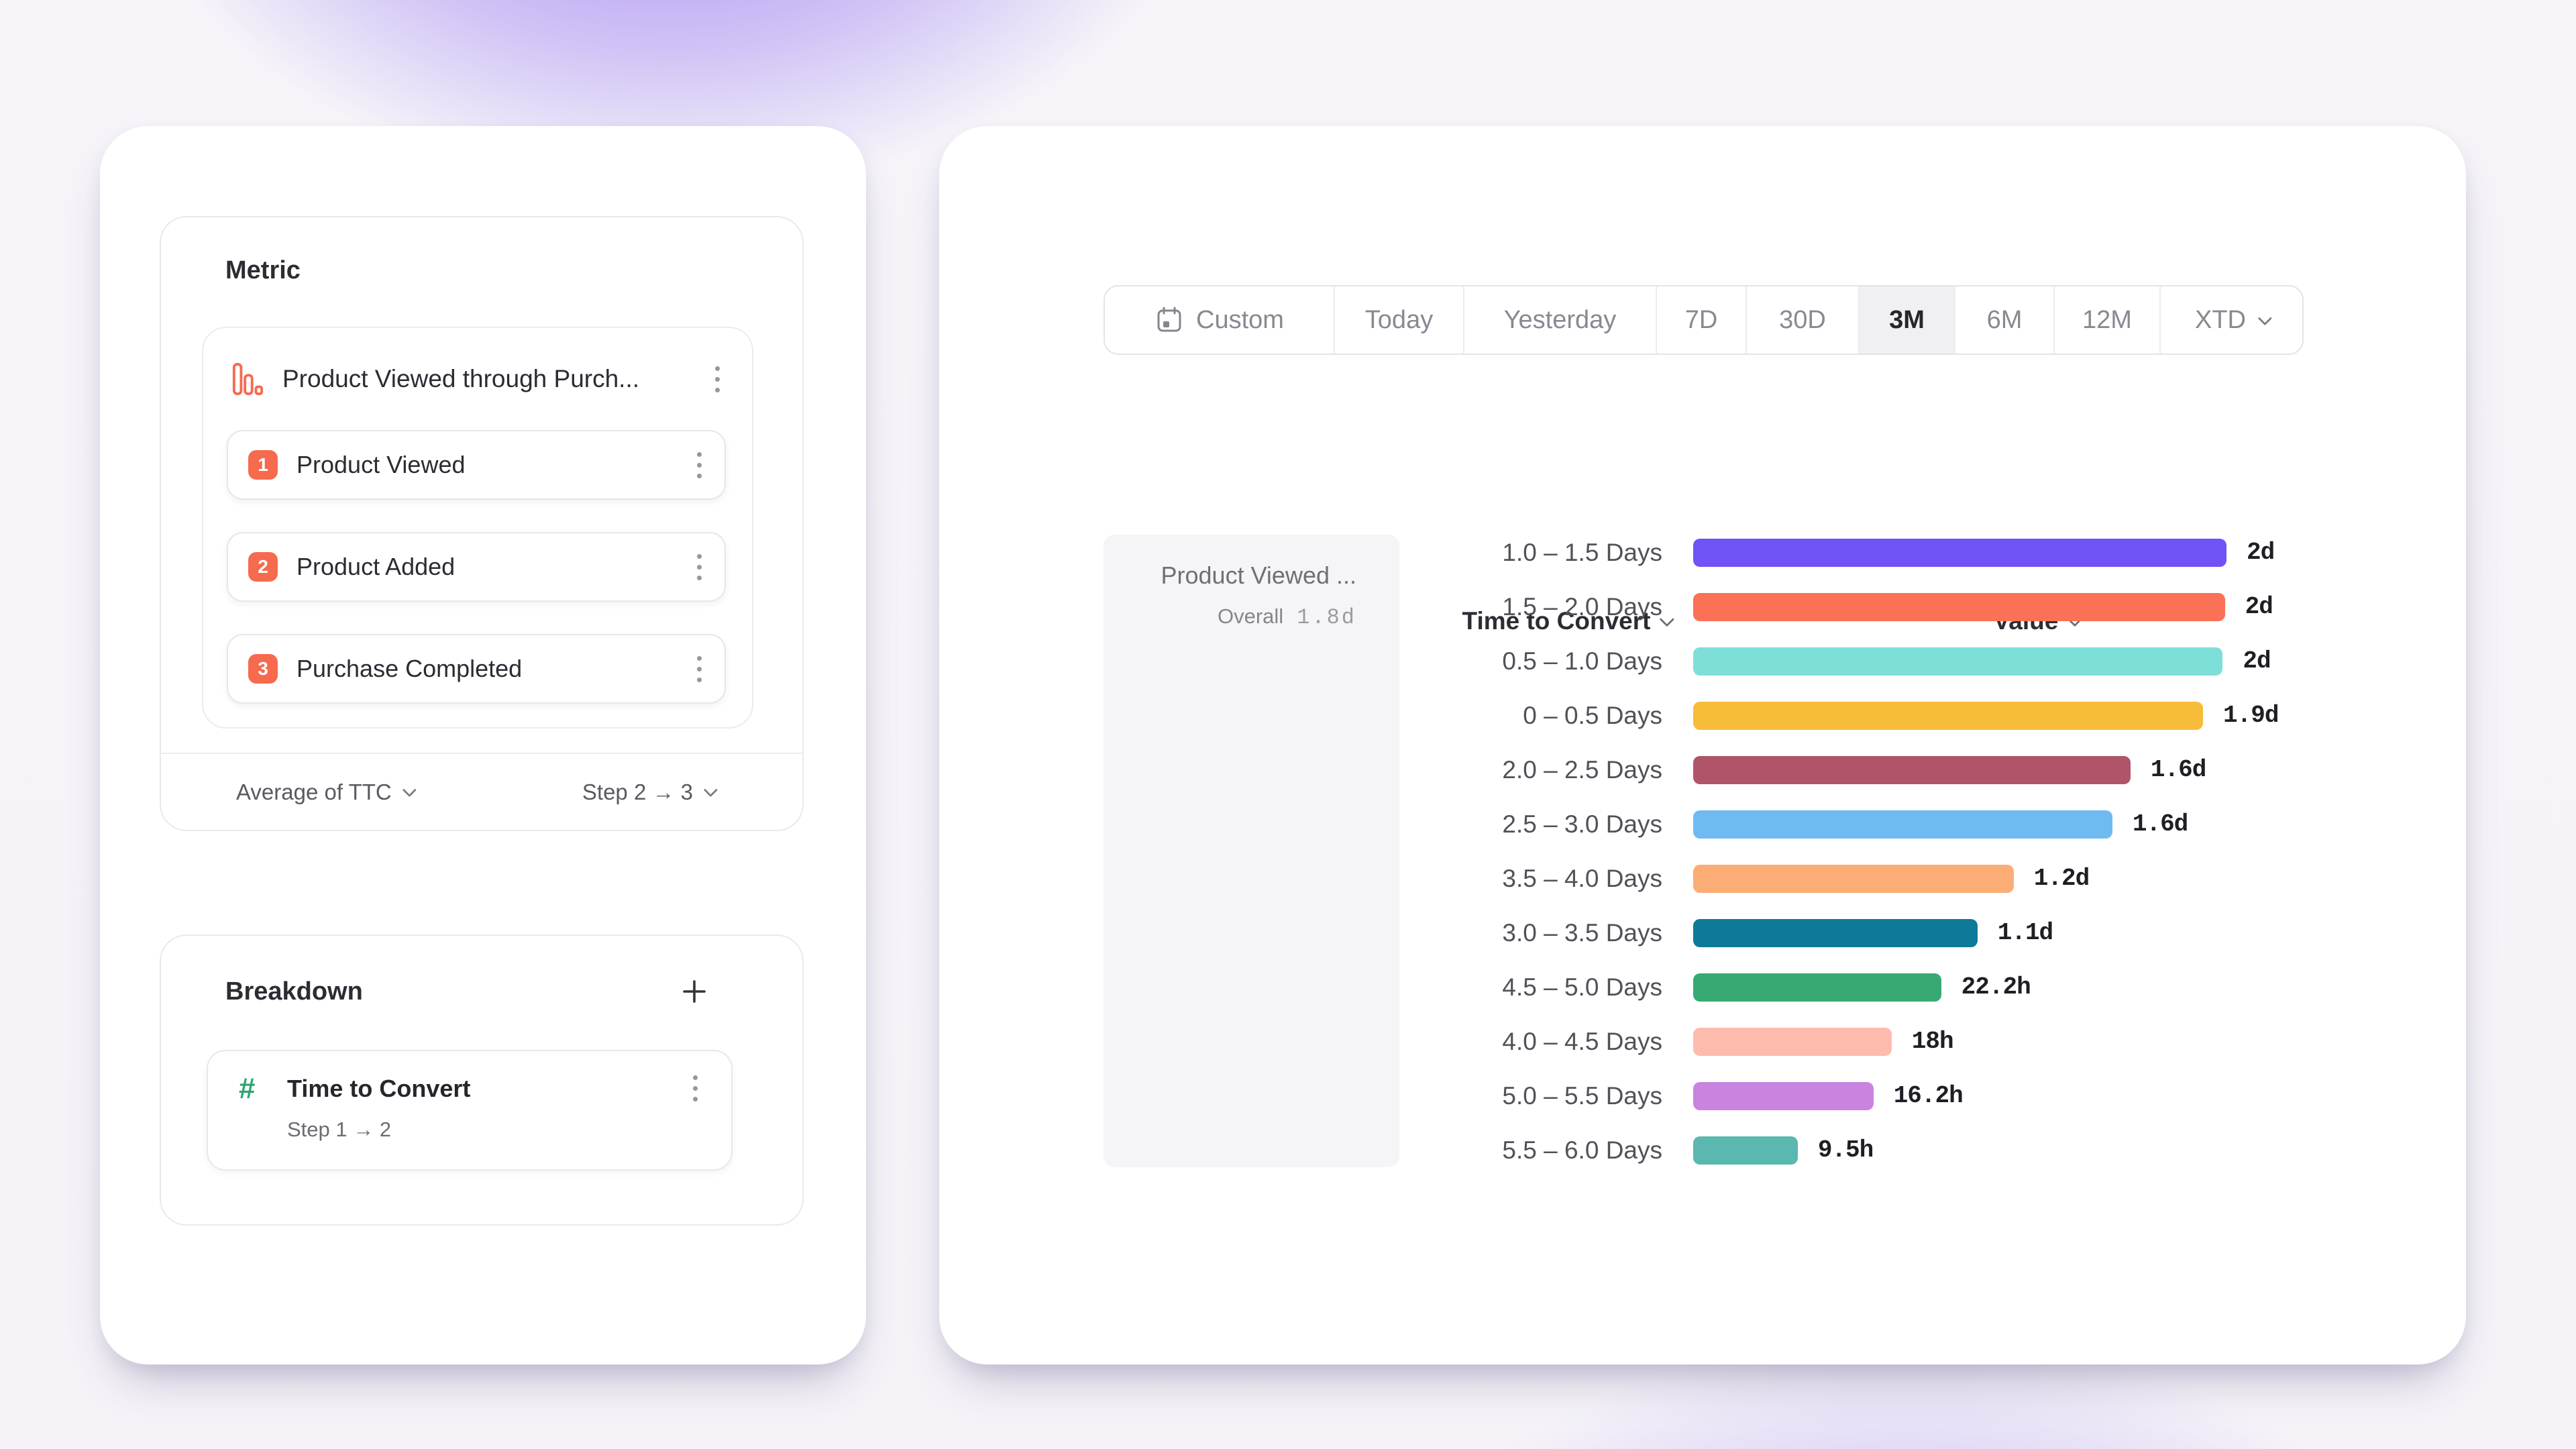 Image resolution: width=2576 pixels, height=1449 pixels. I want to click on funnel-step-1: 1 Product Viewed, so click(476, 465).